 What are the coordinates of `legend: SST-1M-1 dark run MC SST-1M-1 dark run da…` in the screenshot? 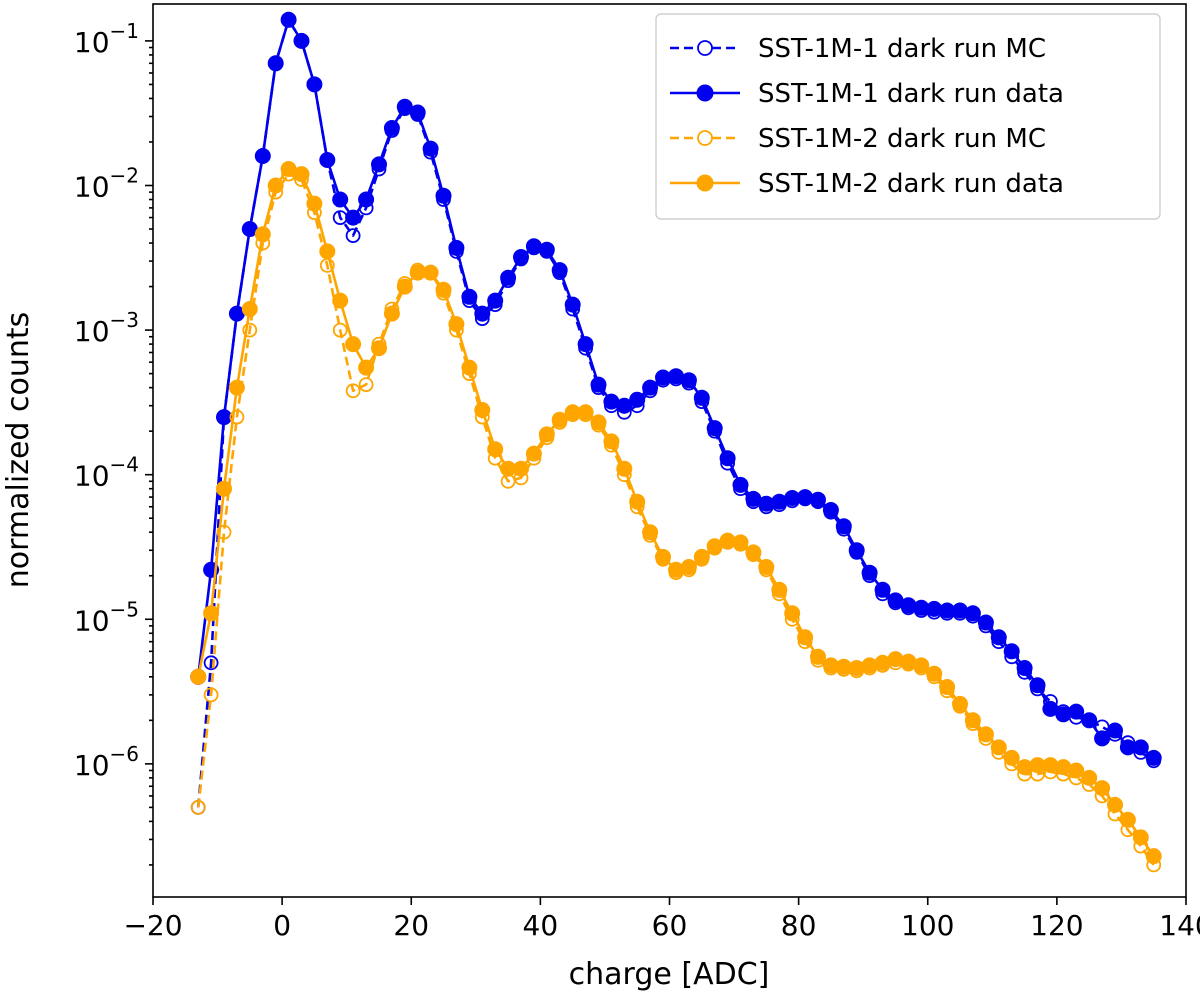 It's located at (908, 116).